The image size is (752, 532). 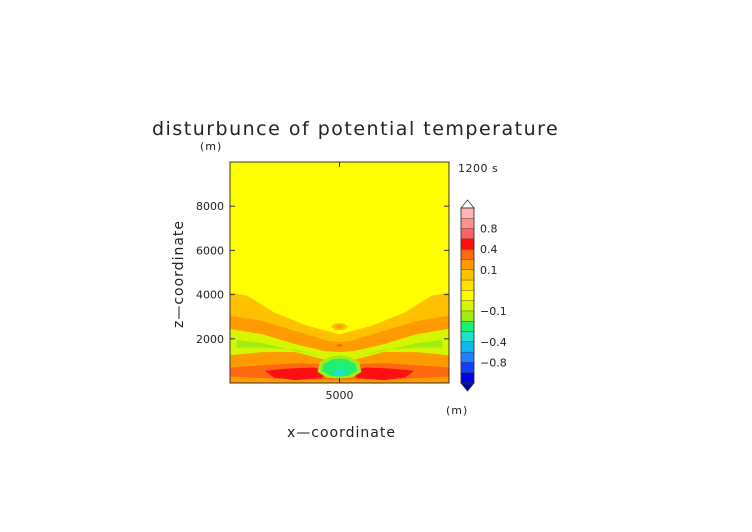 I want to click on time-label: 1200 s, so click(x=478, y=168).